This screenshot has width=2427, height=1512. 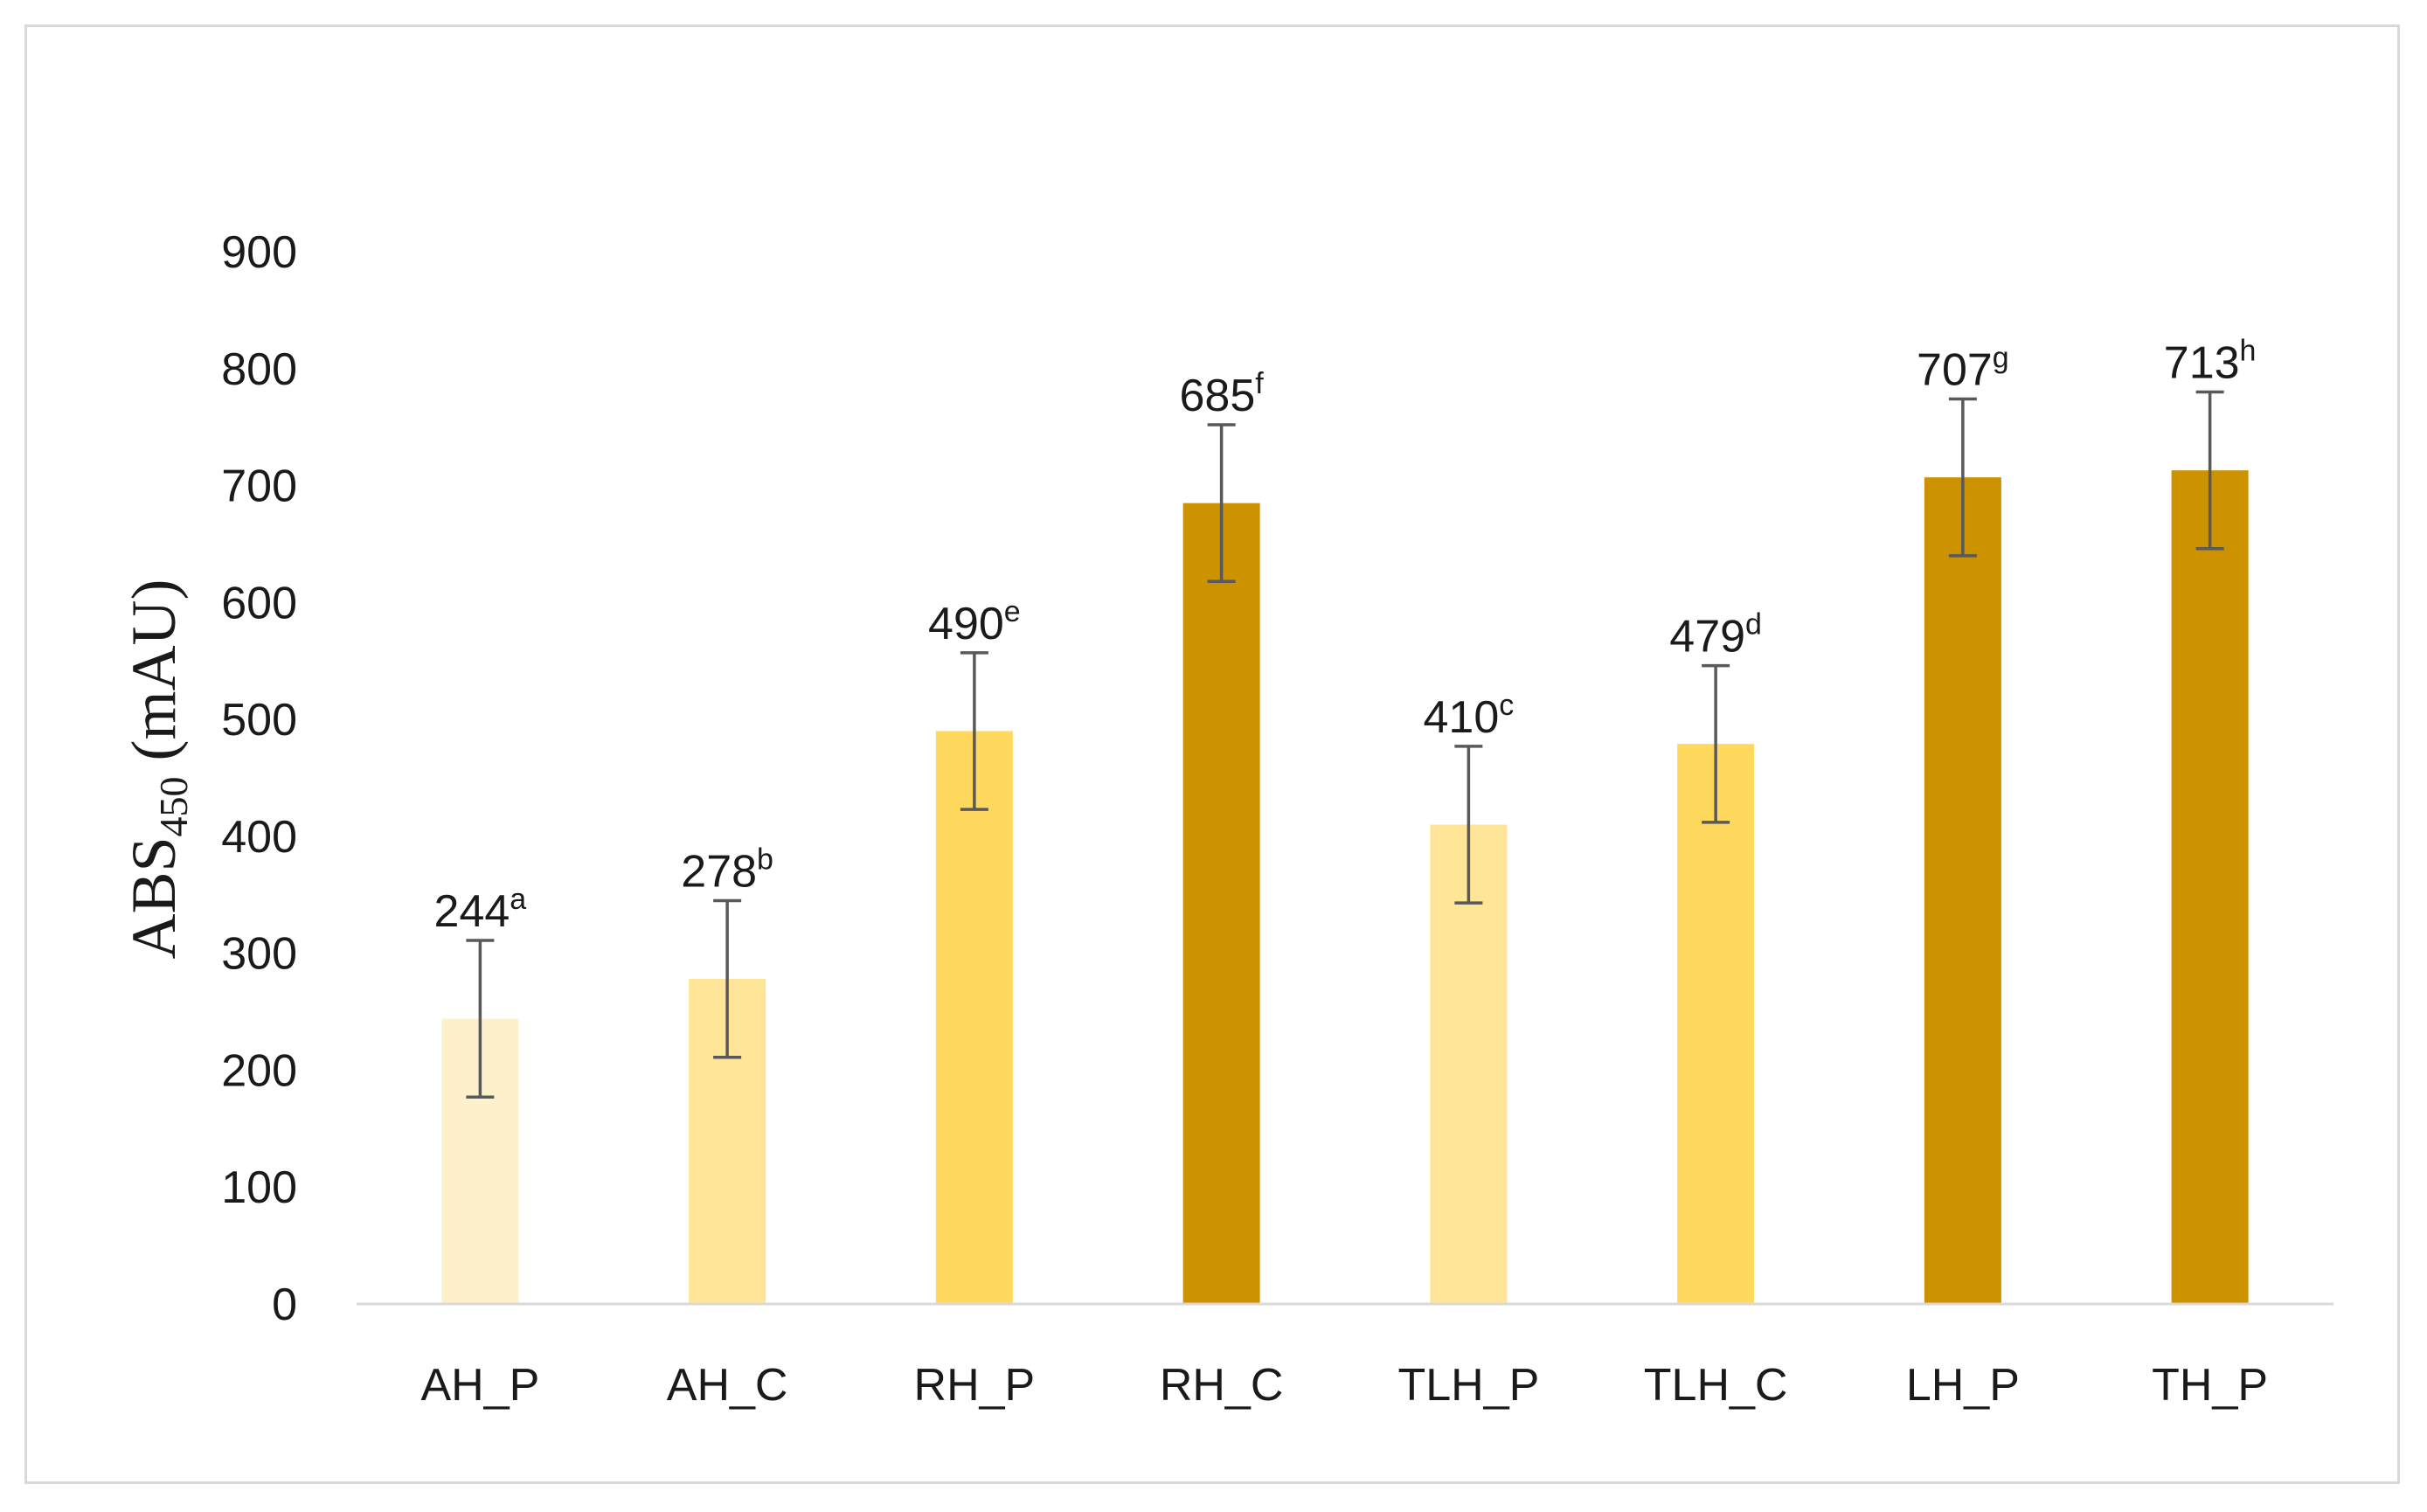 I want to click on data-label: 713h, so click(x=2210, y=362).